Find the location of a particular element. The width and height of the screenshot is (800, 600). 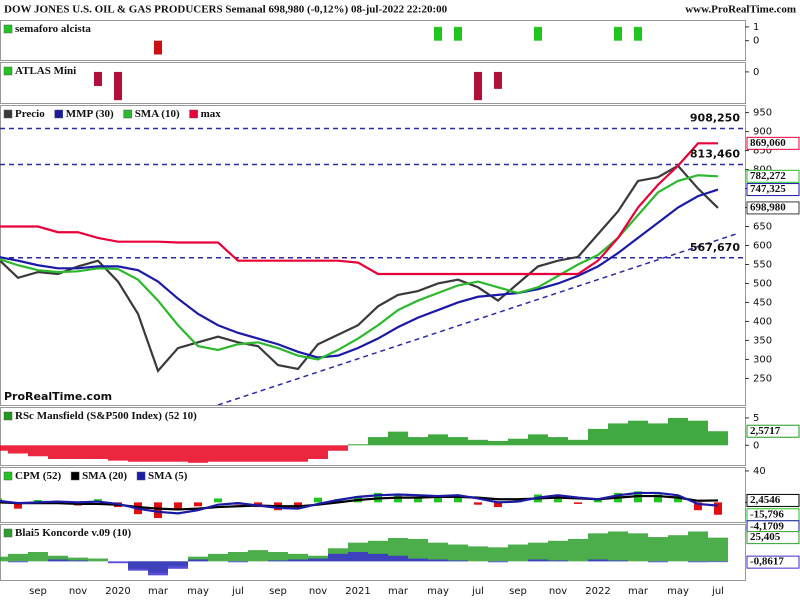

panel-frame is located at coordinates (373, 40).